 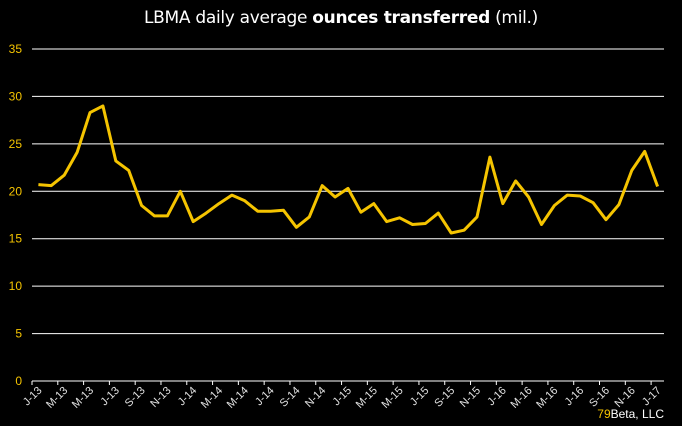 What do you see at coordinates (16, 215) in the screenshot?
I see `y-axis: 0 5 10 15 20 25 30 35` at bounding box center [16, 215].